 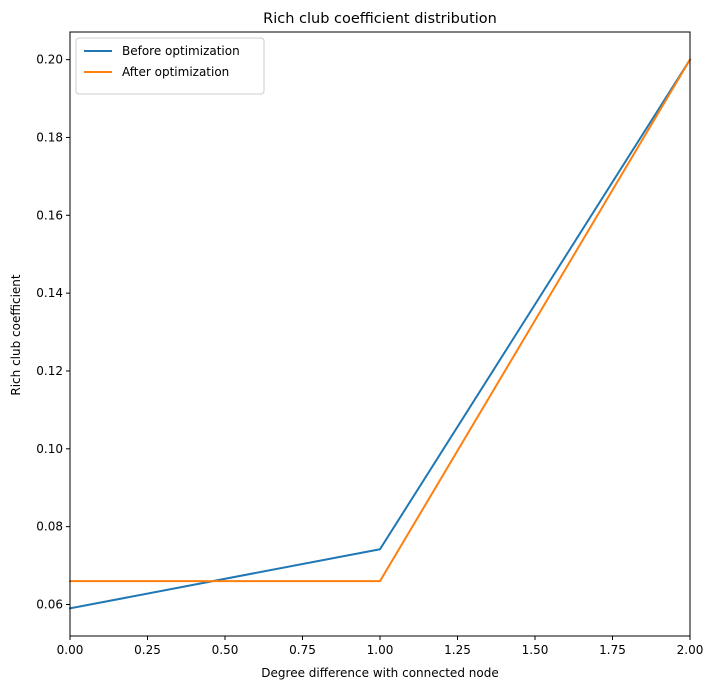 I want to click on x-tick-label: 0.00, so click(x=70, y=650).